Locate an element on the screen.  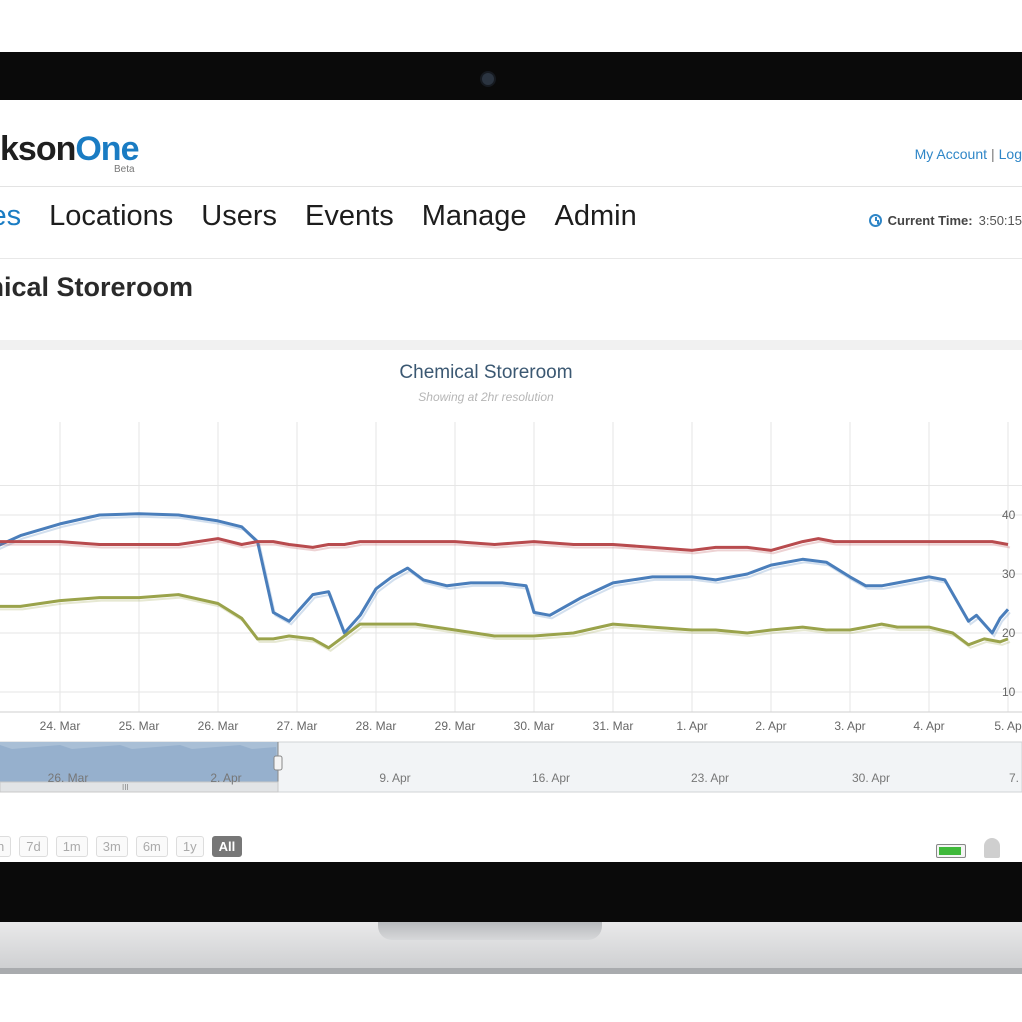
nav-item-users: Users is located at coordinates (239, 216).